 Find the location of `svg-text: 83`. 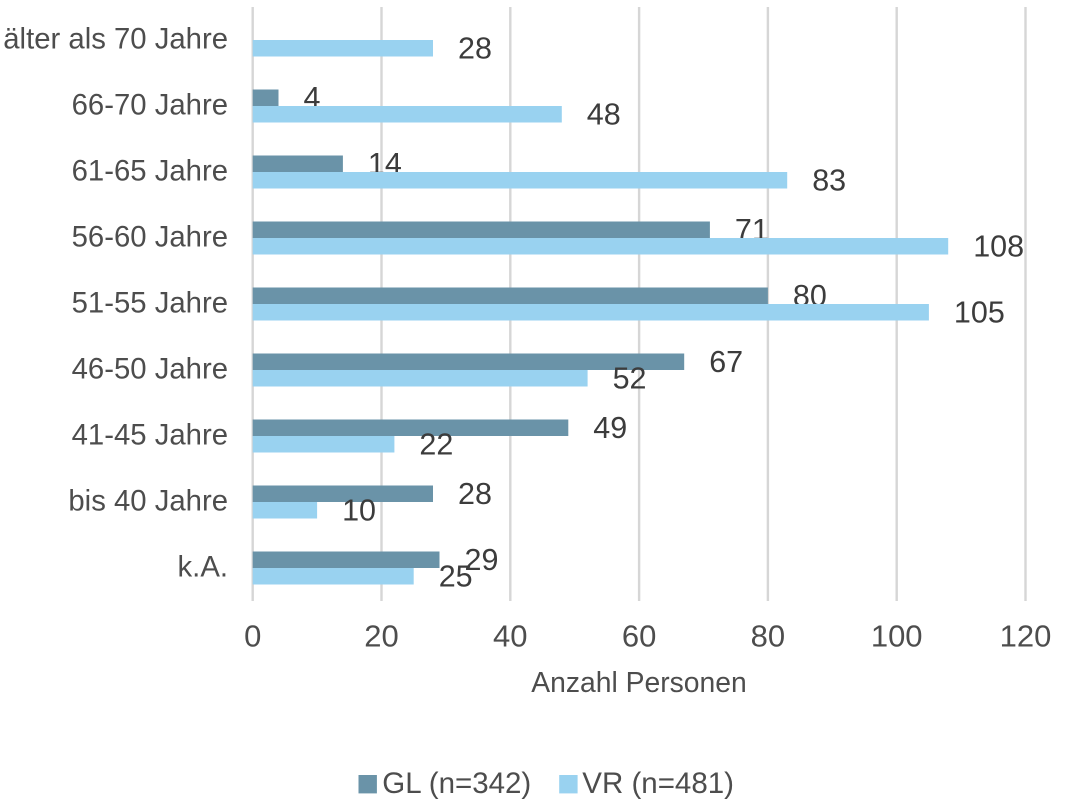

svg-text: 83 is located at coordinates (829, 180).